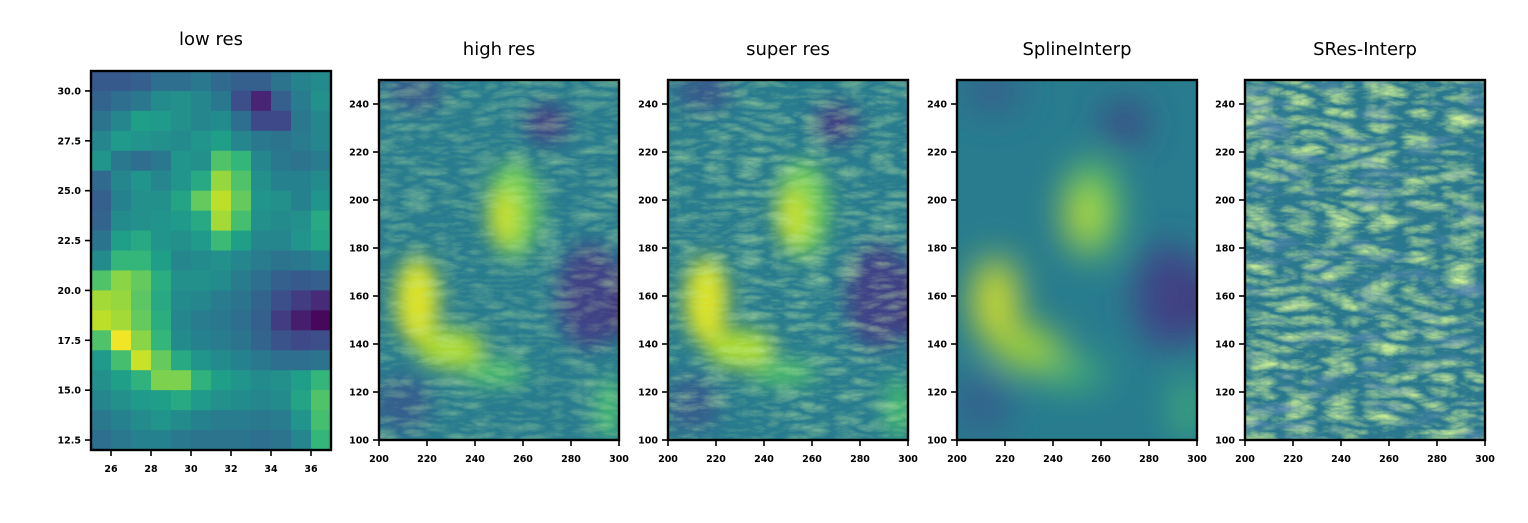  What do you see at coordinates (69, 441) in the screenshot?
I see `y-tick-label: 12.5` at bounding box center [69, 441].